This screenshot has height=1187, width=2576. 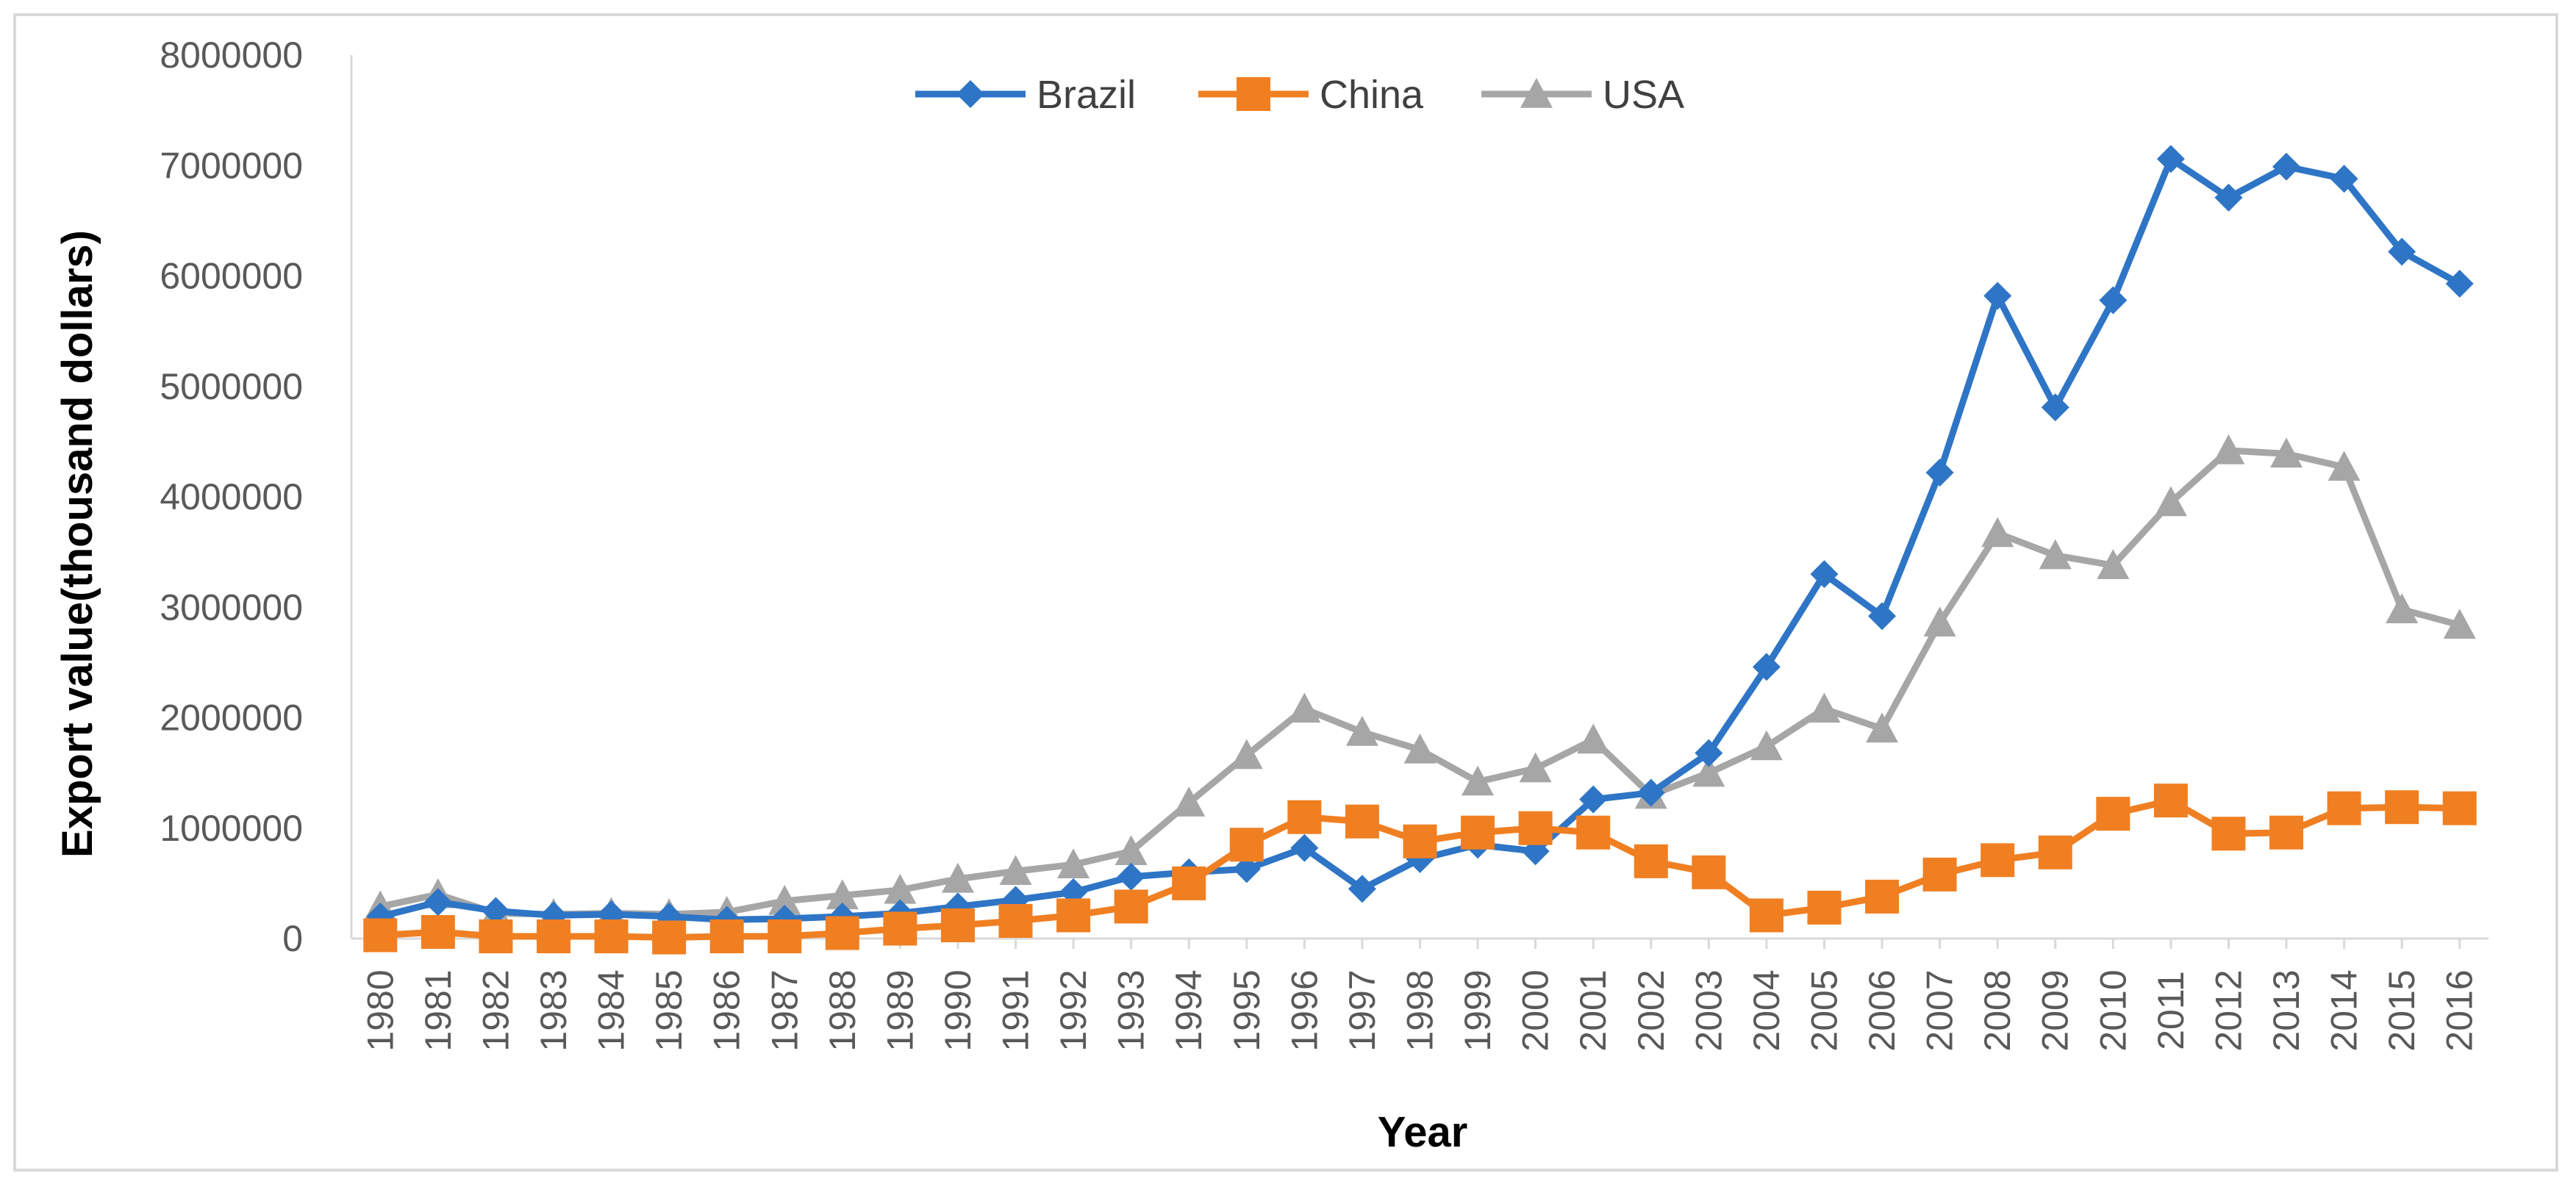 What do you see at coordinates (231, 165) in the screenshot?
I see `y-tick-label: 7000000` at bounding box center [231, 165].